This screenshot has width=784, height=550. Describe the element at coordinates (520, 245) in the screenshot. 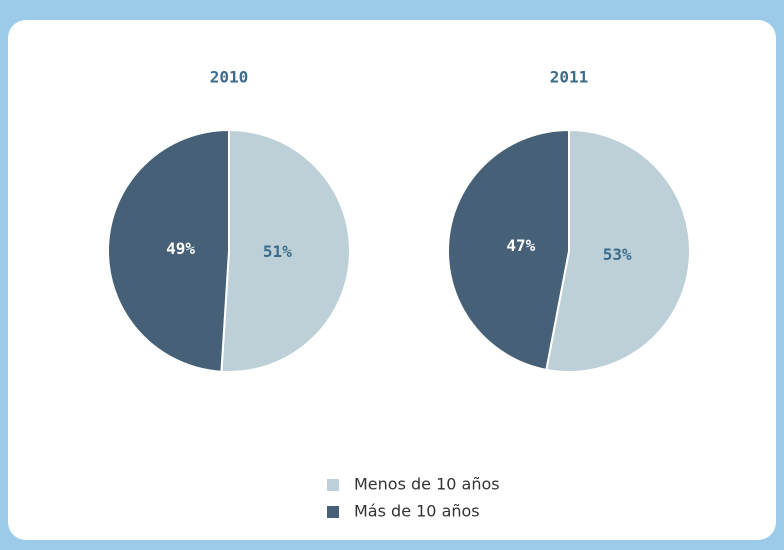

I see `slice-label: 47%` at that location.